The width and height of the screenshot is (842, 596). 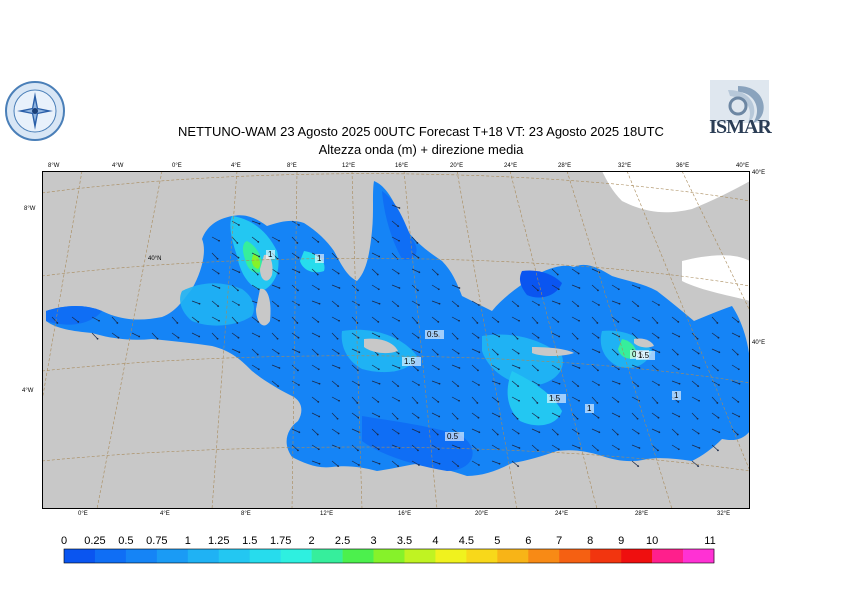 I want to click on bottom-tick-label: 12°E, so click(x=327, y=514).